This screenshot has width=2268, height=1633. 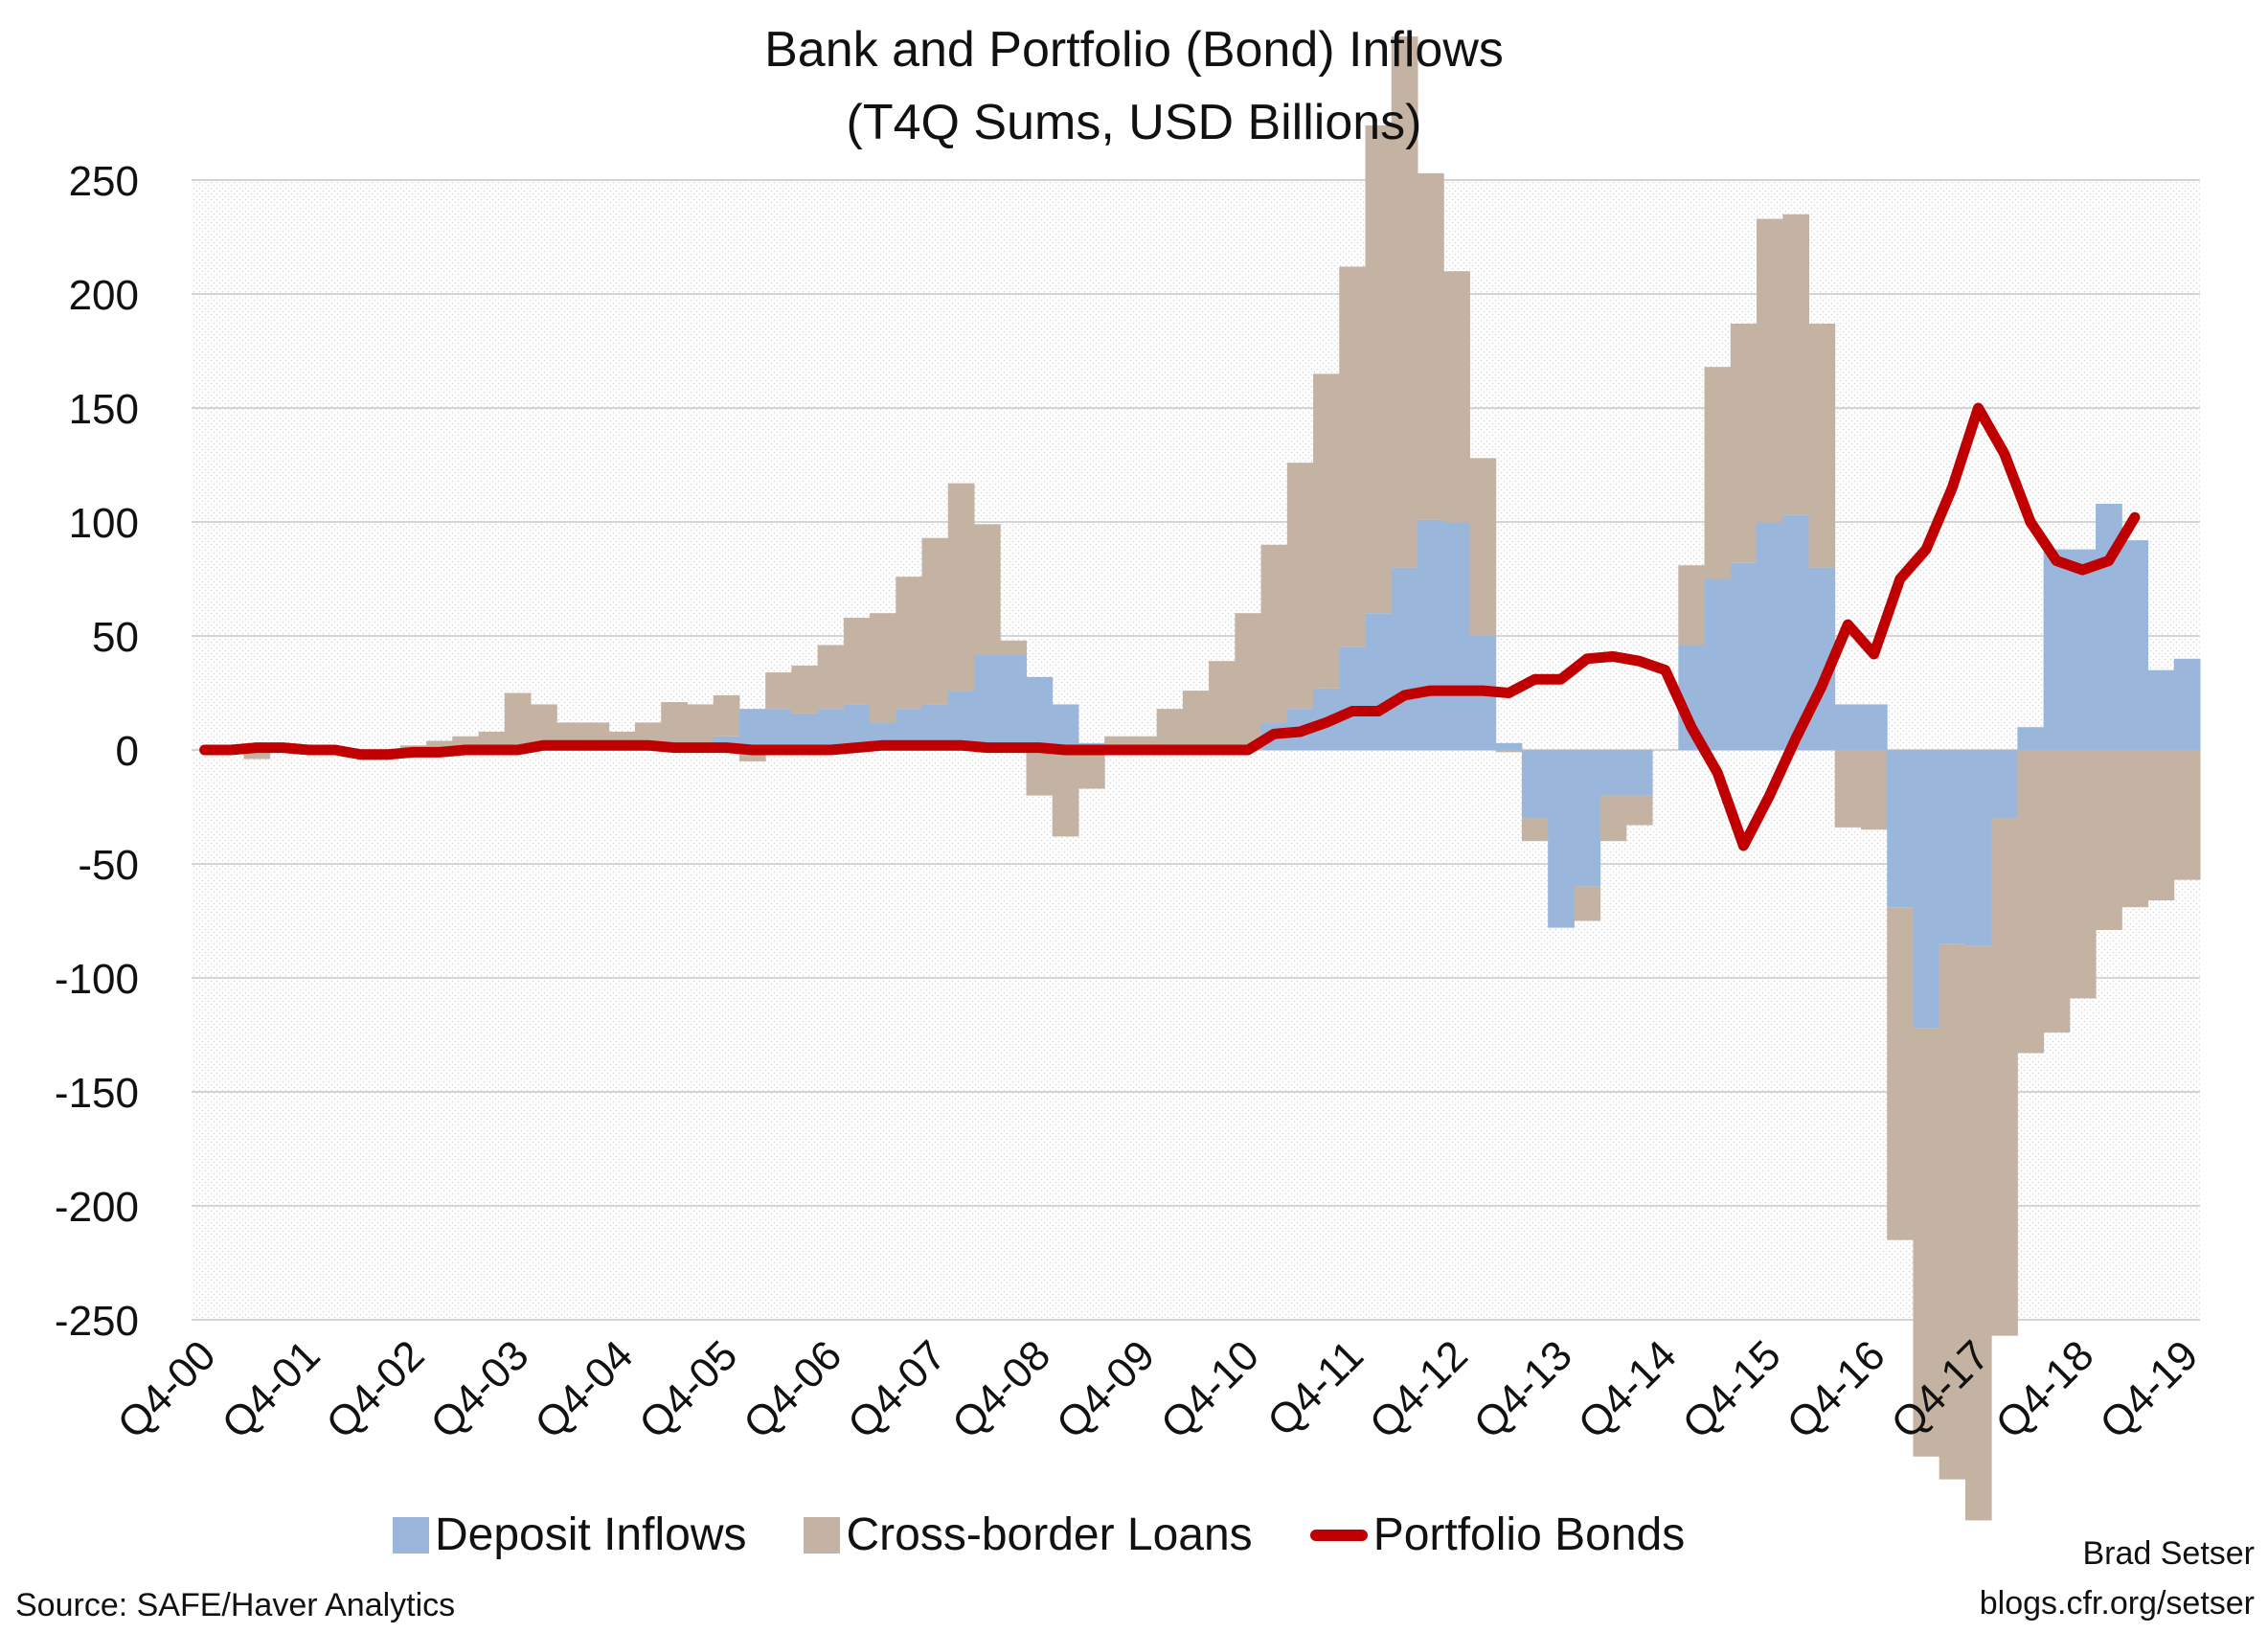 What do you see at coordinates (1732, 1389) in the screenshot?
I see `x-tick-label: Q4-15` at bounding box center [1732, 1389].